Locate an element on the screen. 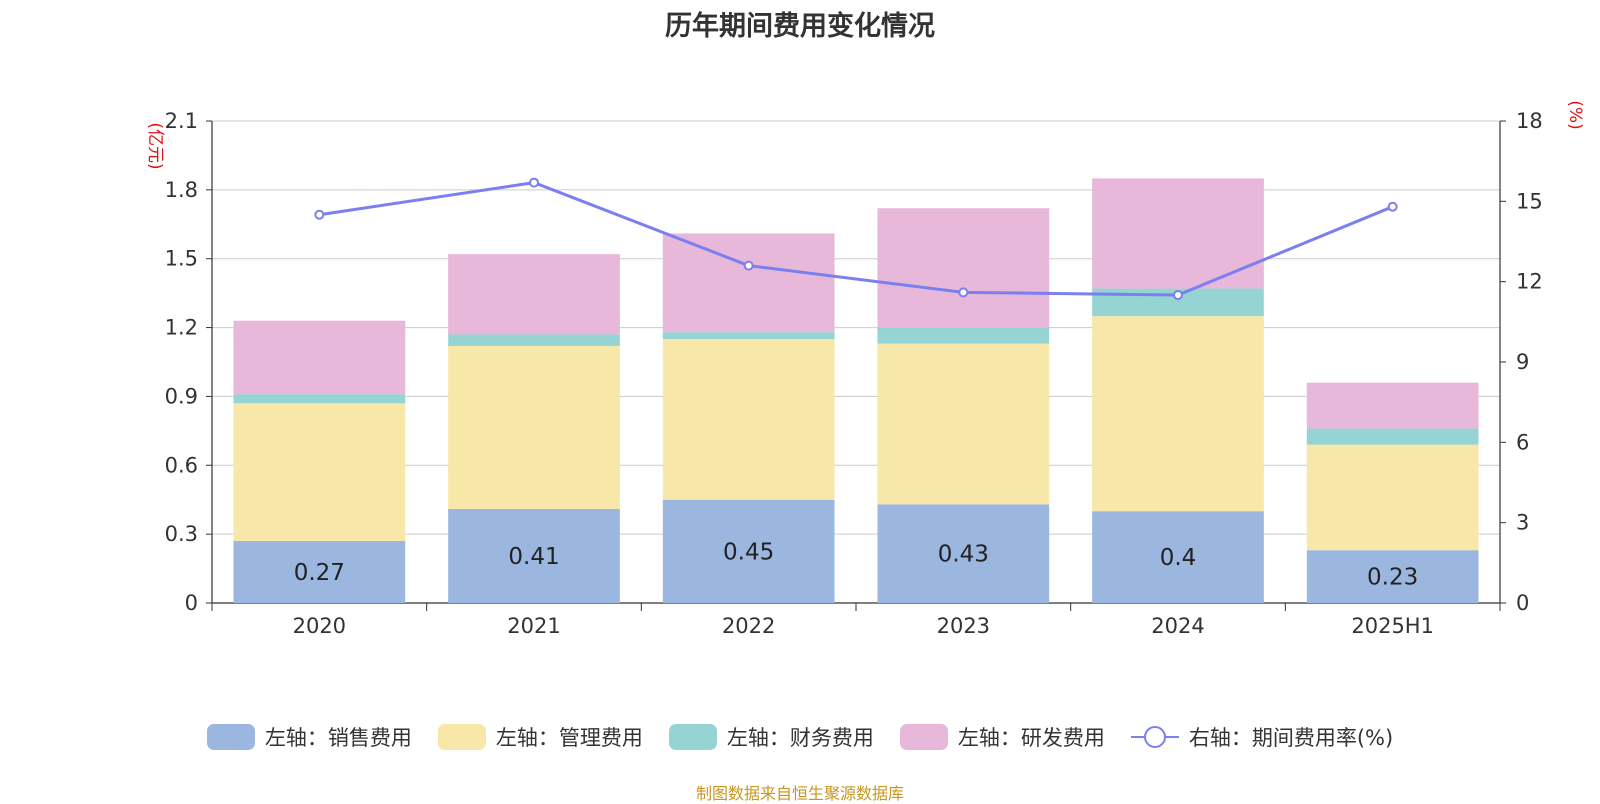 The image size is (1600, 804). legend-label: 左轴：管理费用 is located at coordinates (569, 738).